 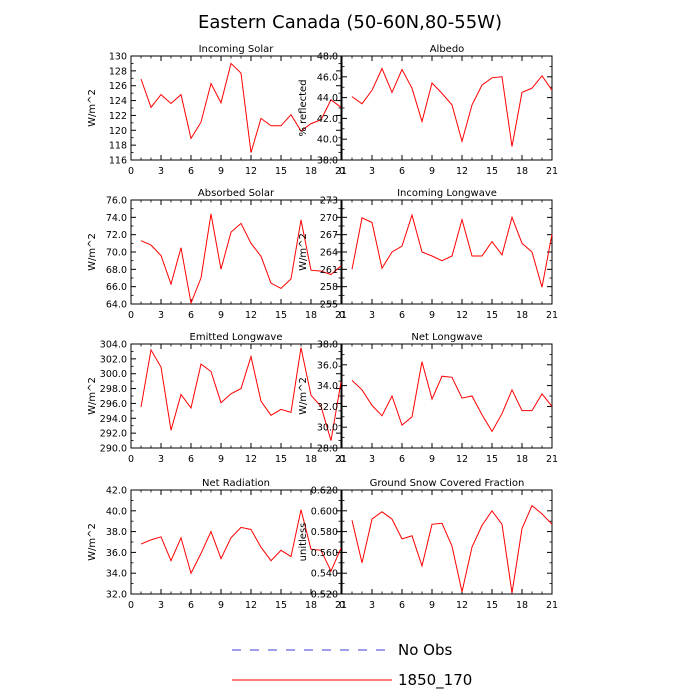 I want to click on y-tick-label: 264, so click(x=329, y=253).